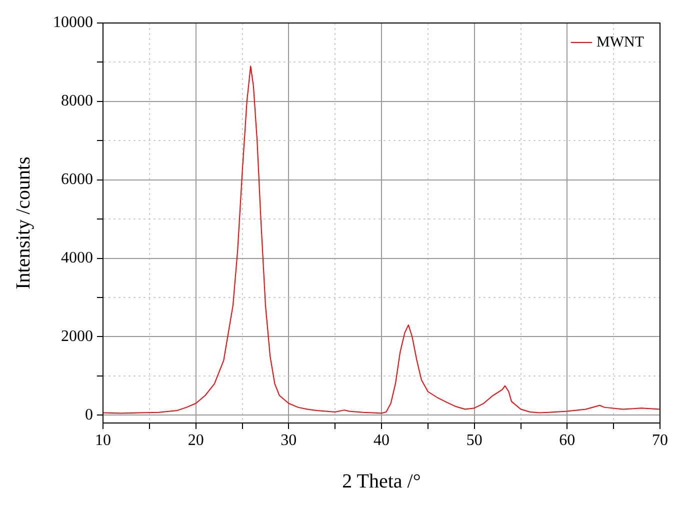 The height and width of the screenshot is (506, 678). Describe the element at coordinates (474, 441) in the screenshot. I see `x-tick-label: 50` at that location.